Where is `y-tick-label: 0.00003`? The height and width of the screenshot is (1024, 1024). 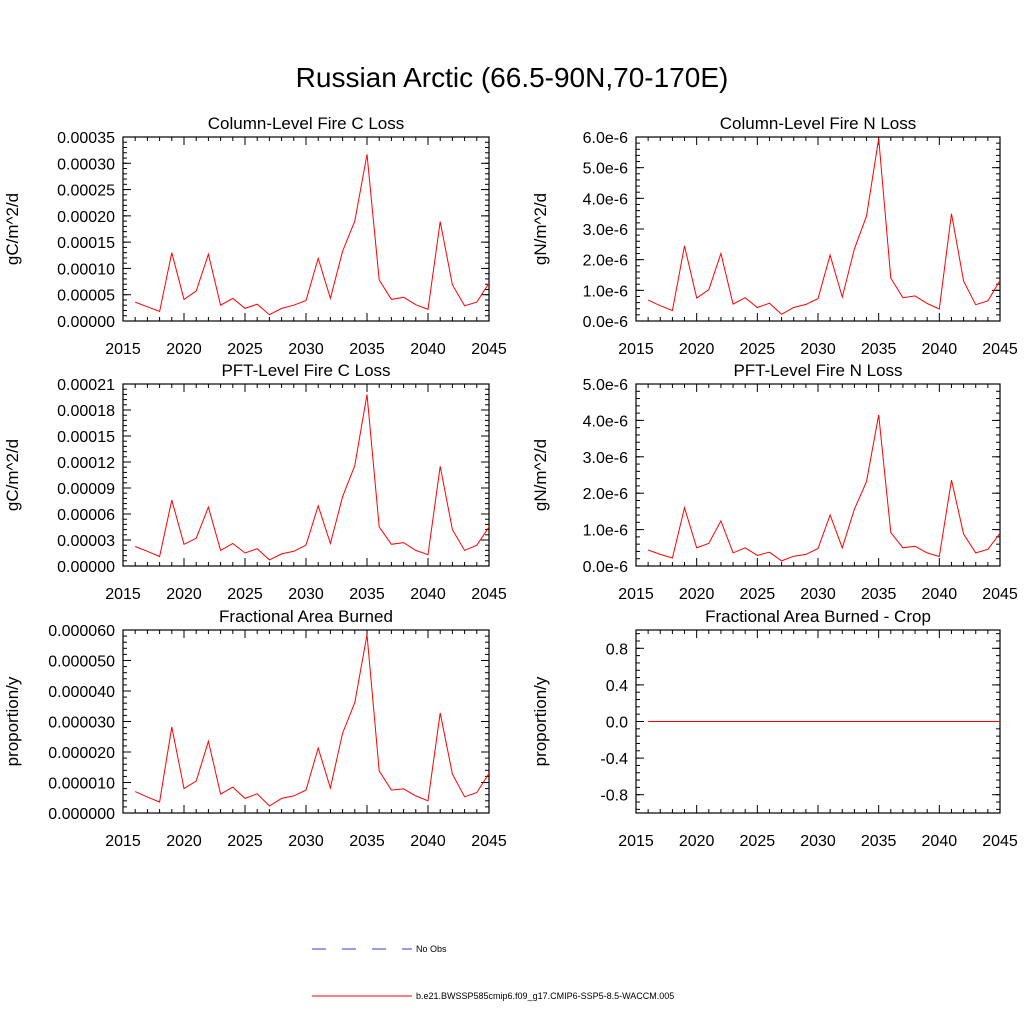 y-tick-label: 0.00003 is located at coordinates (86, 541).